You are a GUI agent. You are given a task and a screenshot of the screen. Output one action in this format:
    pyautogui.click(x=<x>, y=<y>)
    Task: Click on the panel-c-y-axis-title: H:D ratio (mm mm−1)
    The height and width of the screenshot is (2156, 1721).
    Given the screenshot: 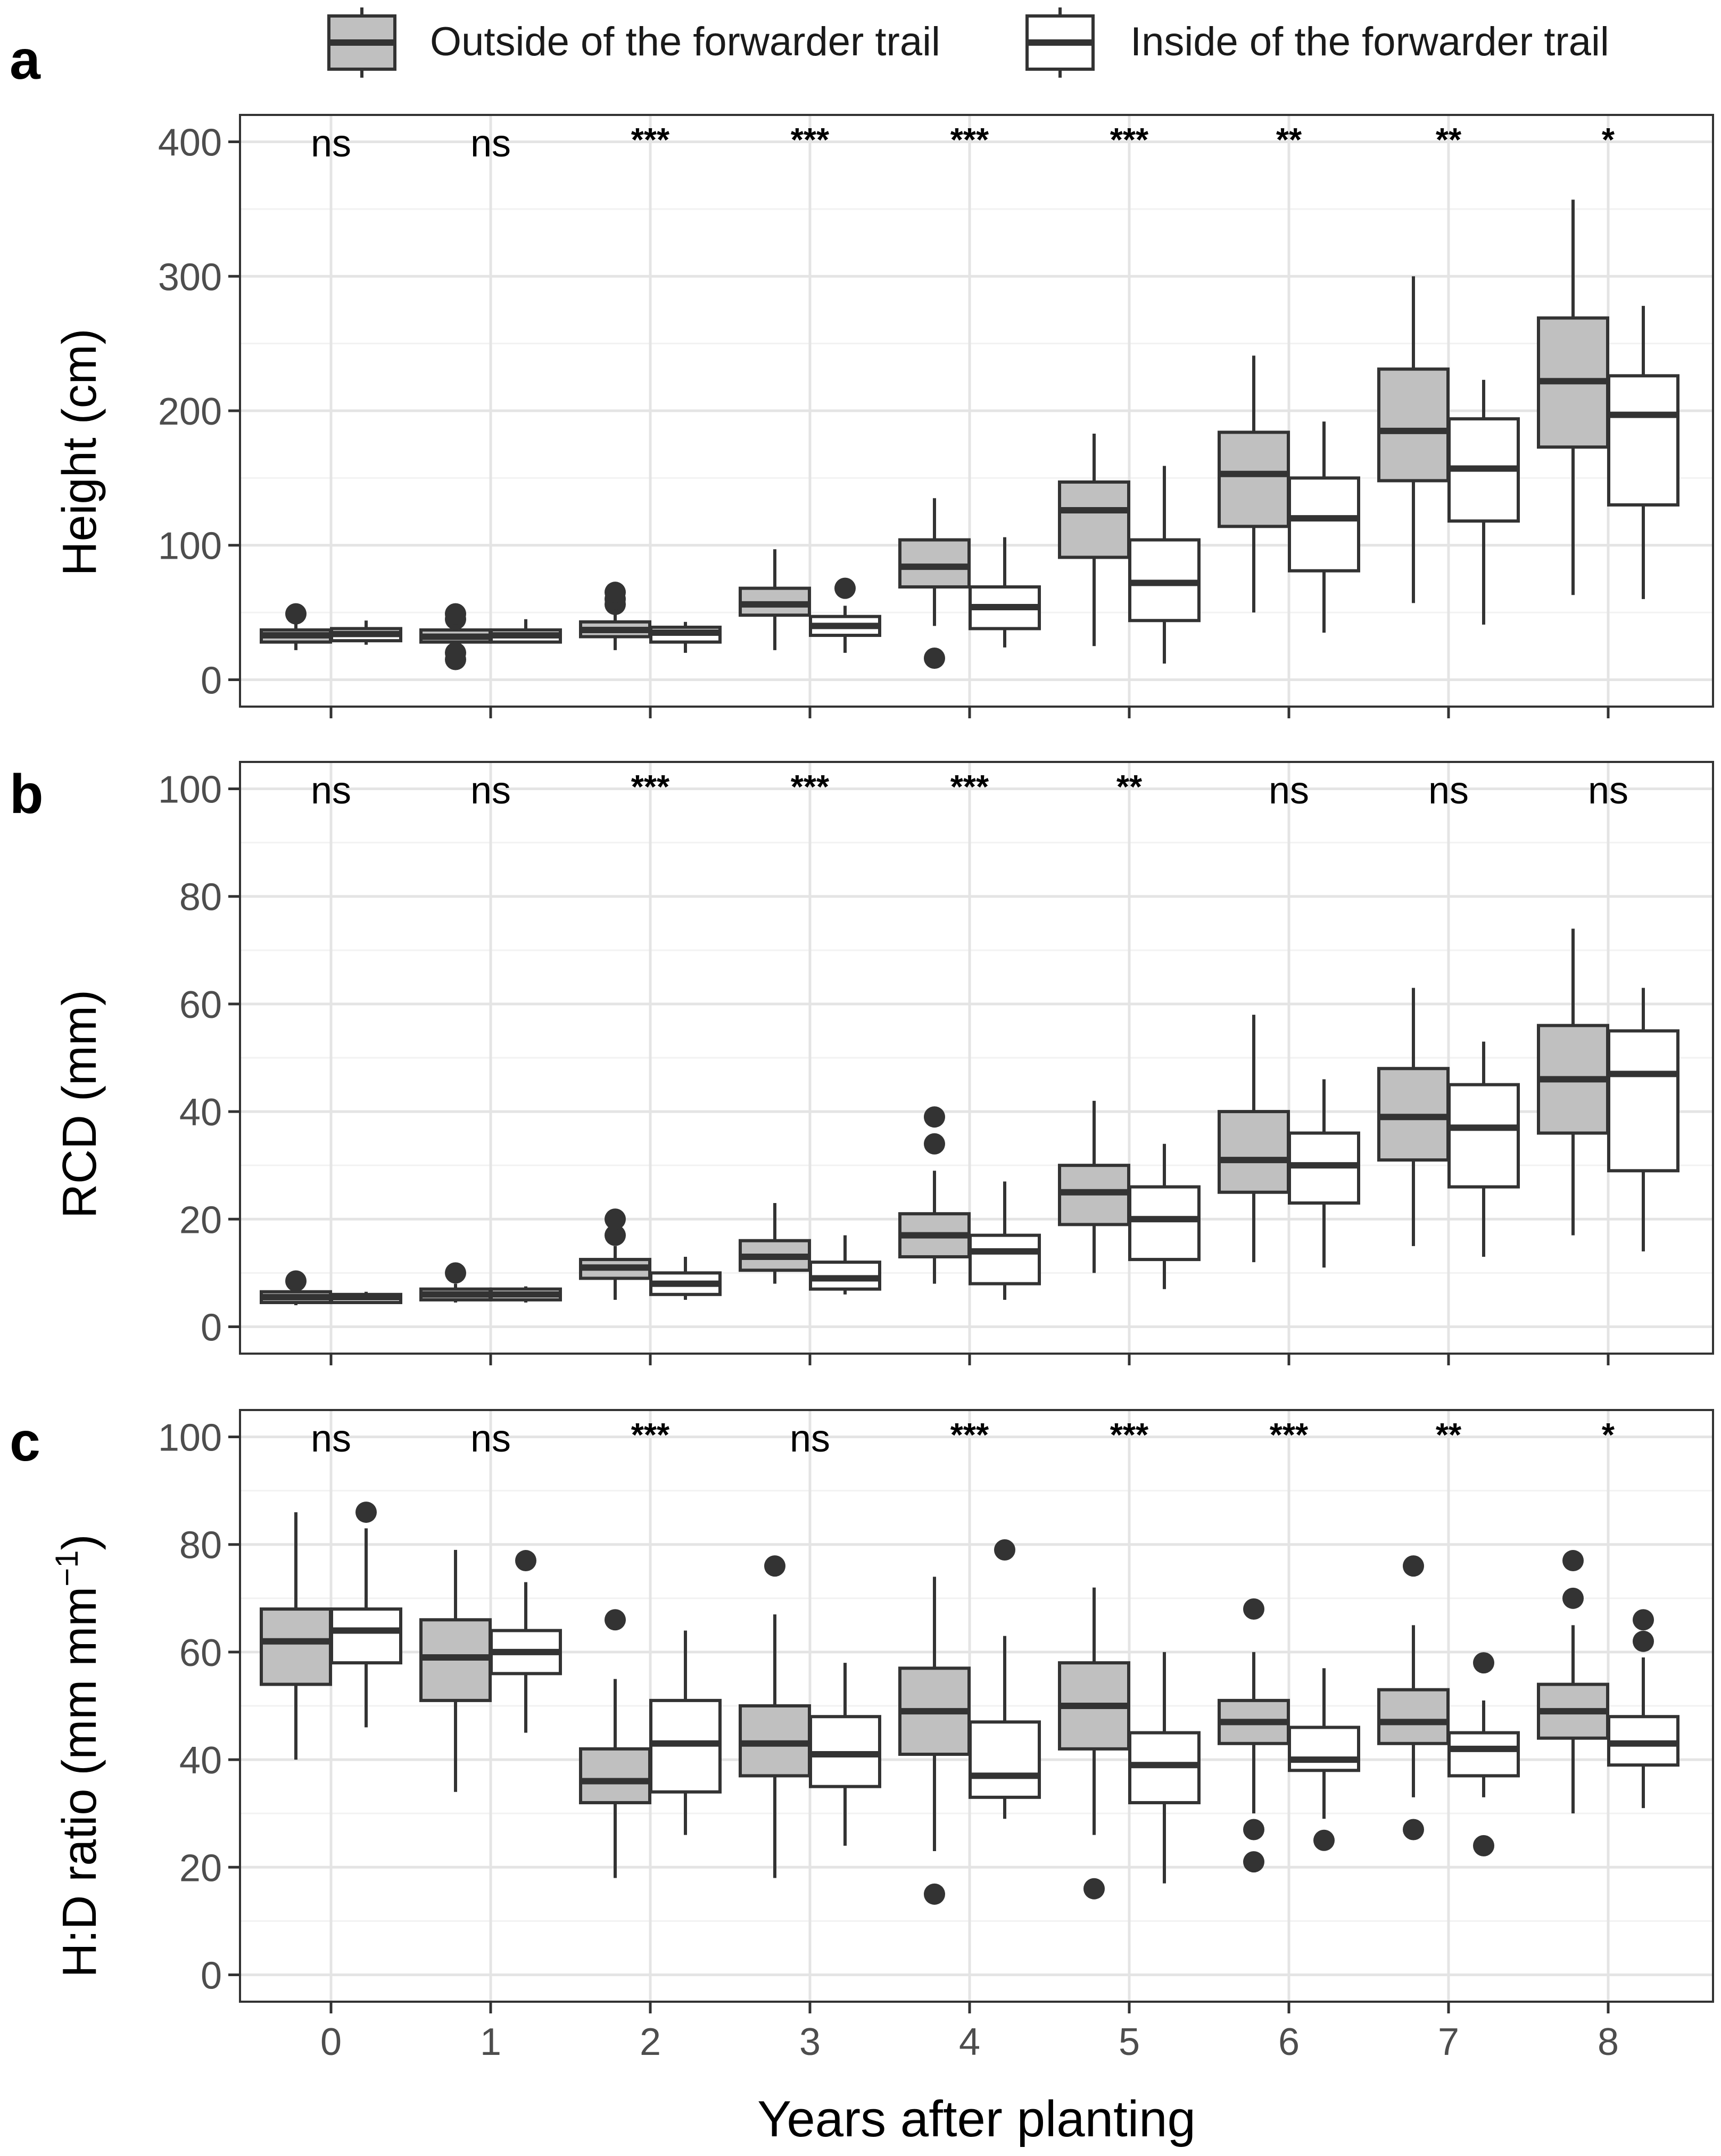 What is the action you would take?
    pyautogui.click(x=77, y=1755)
    